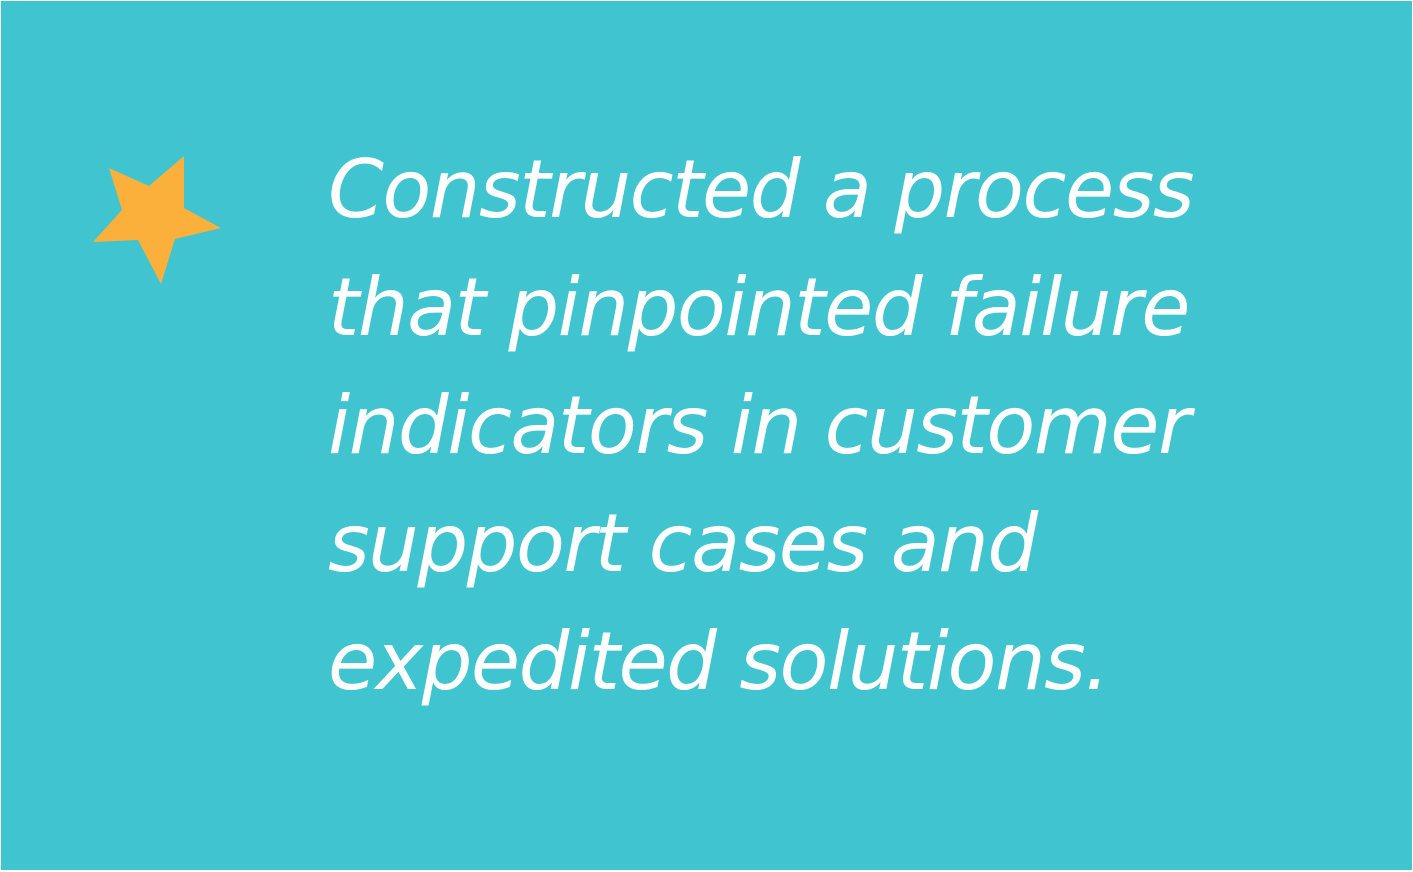  Describe the element at coordinates (719, 661) in the screenshot. I see `quote-line: expedited solutions.` at that location.